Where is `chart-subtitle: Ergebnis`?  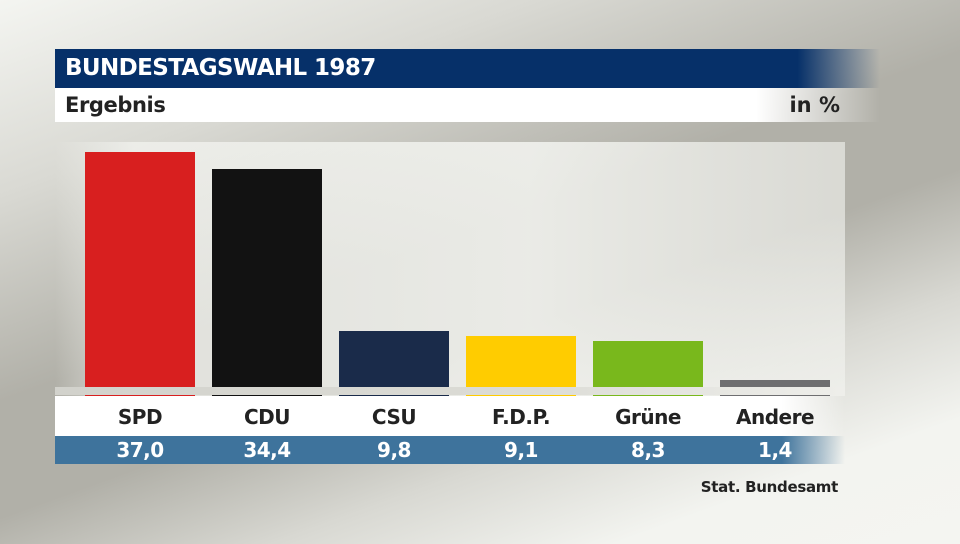
chart-subtitle: Ergebnis is located at coordinates (115, 105).